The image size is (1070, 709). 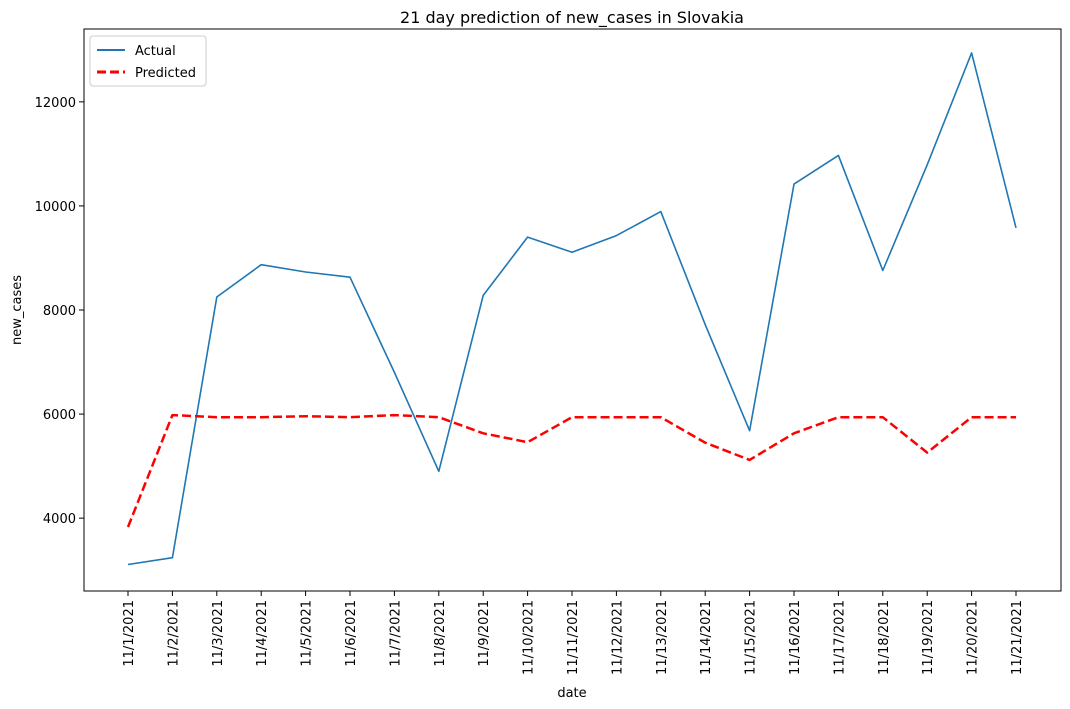 What do you see at coordinates (571, 470) in the screenshot?
I see `series-line-predicted` at bounding box center [571, 470].